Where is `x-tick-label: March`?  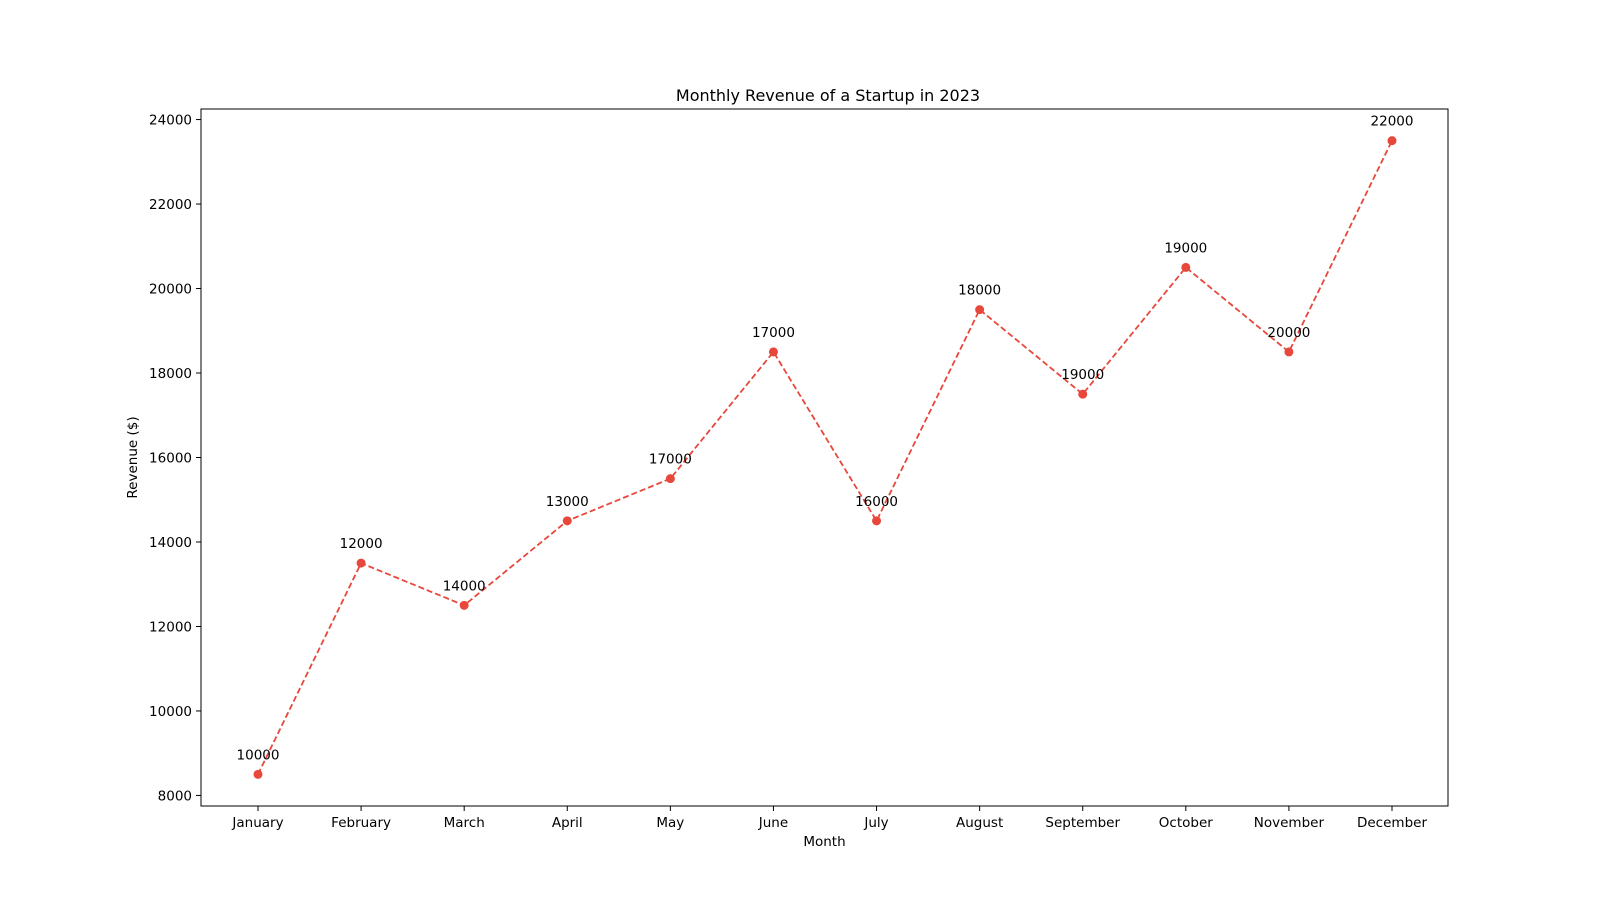 x-tick-label: March is located at coordinates (464, 823).